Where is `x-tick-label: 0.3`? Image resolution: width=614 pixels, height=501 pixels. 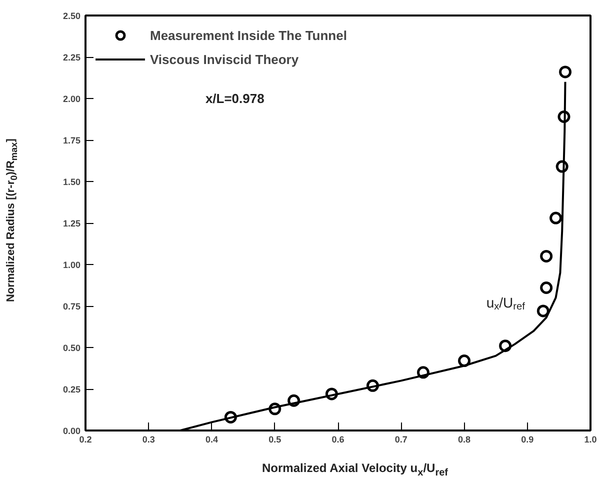
x-tick-label: 0.3 is located at coordinates (148, 439).